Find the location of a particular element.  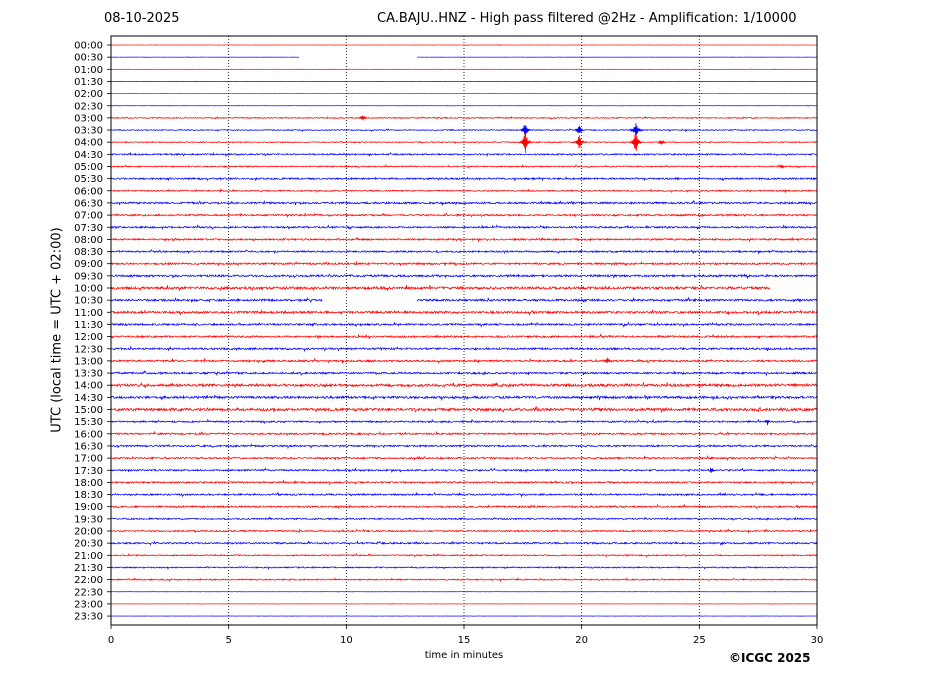

y-tick-label: 00:00 is located at coordinates (88, 46).